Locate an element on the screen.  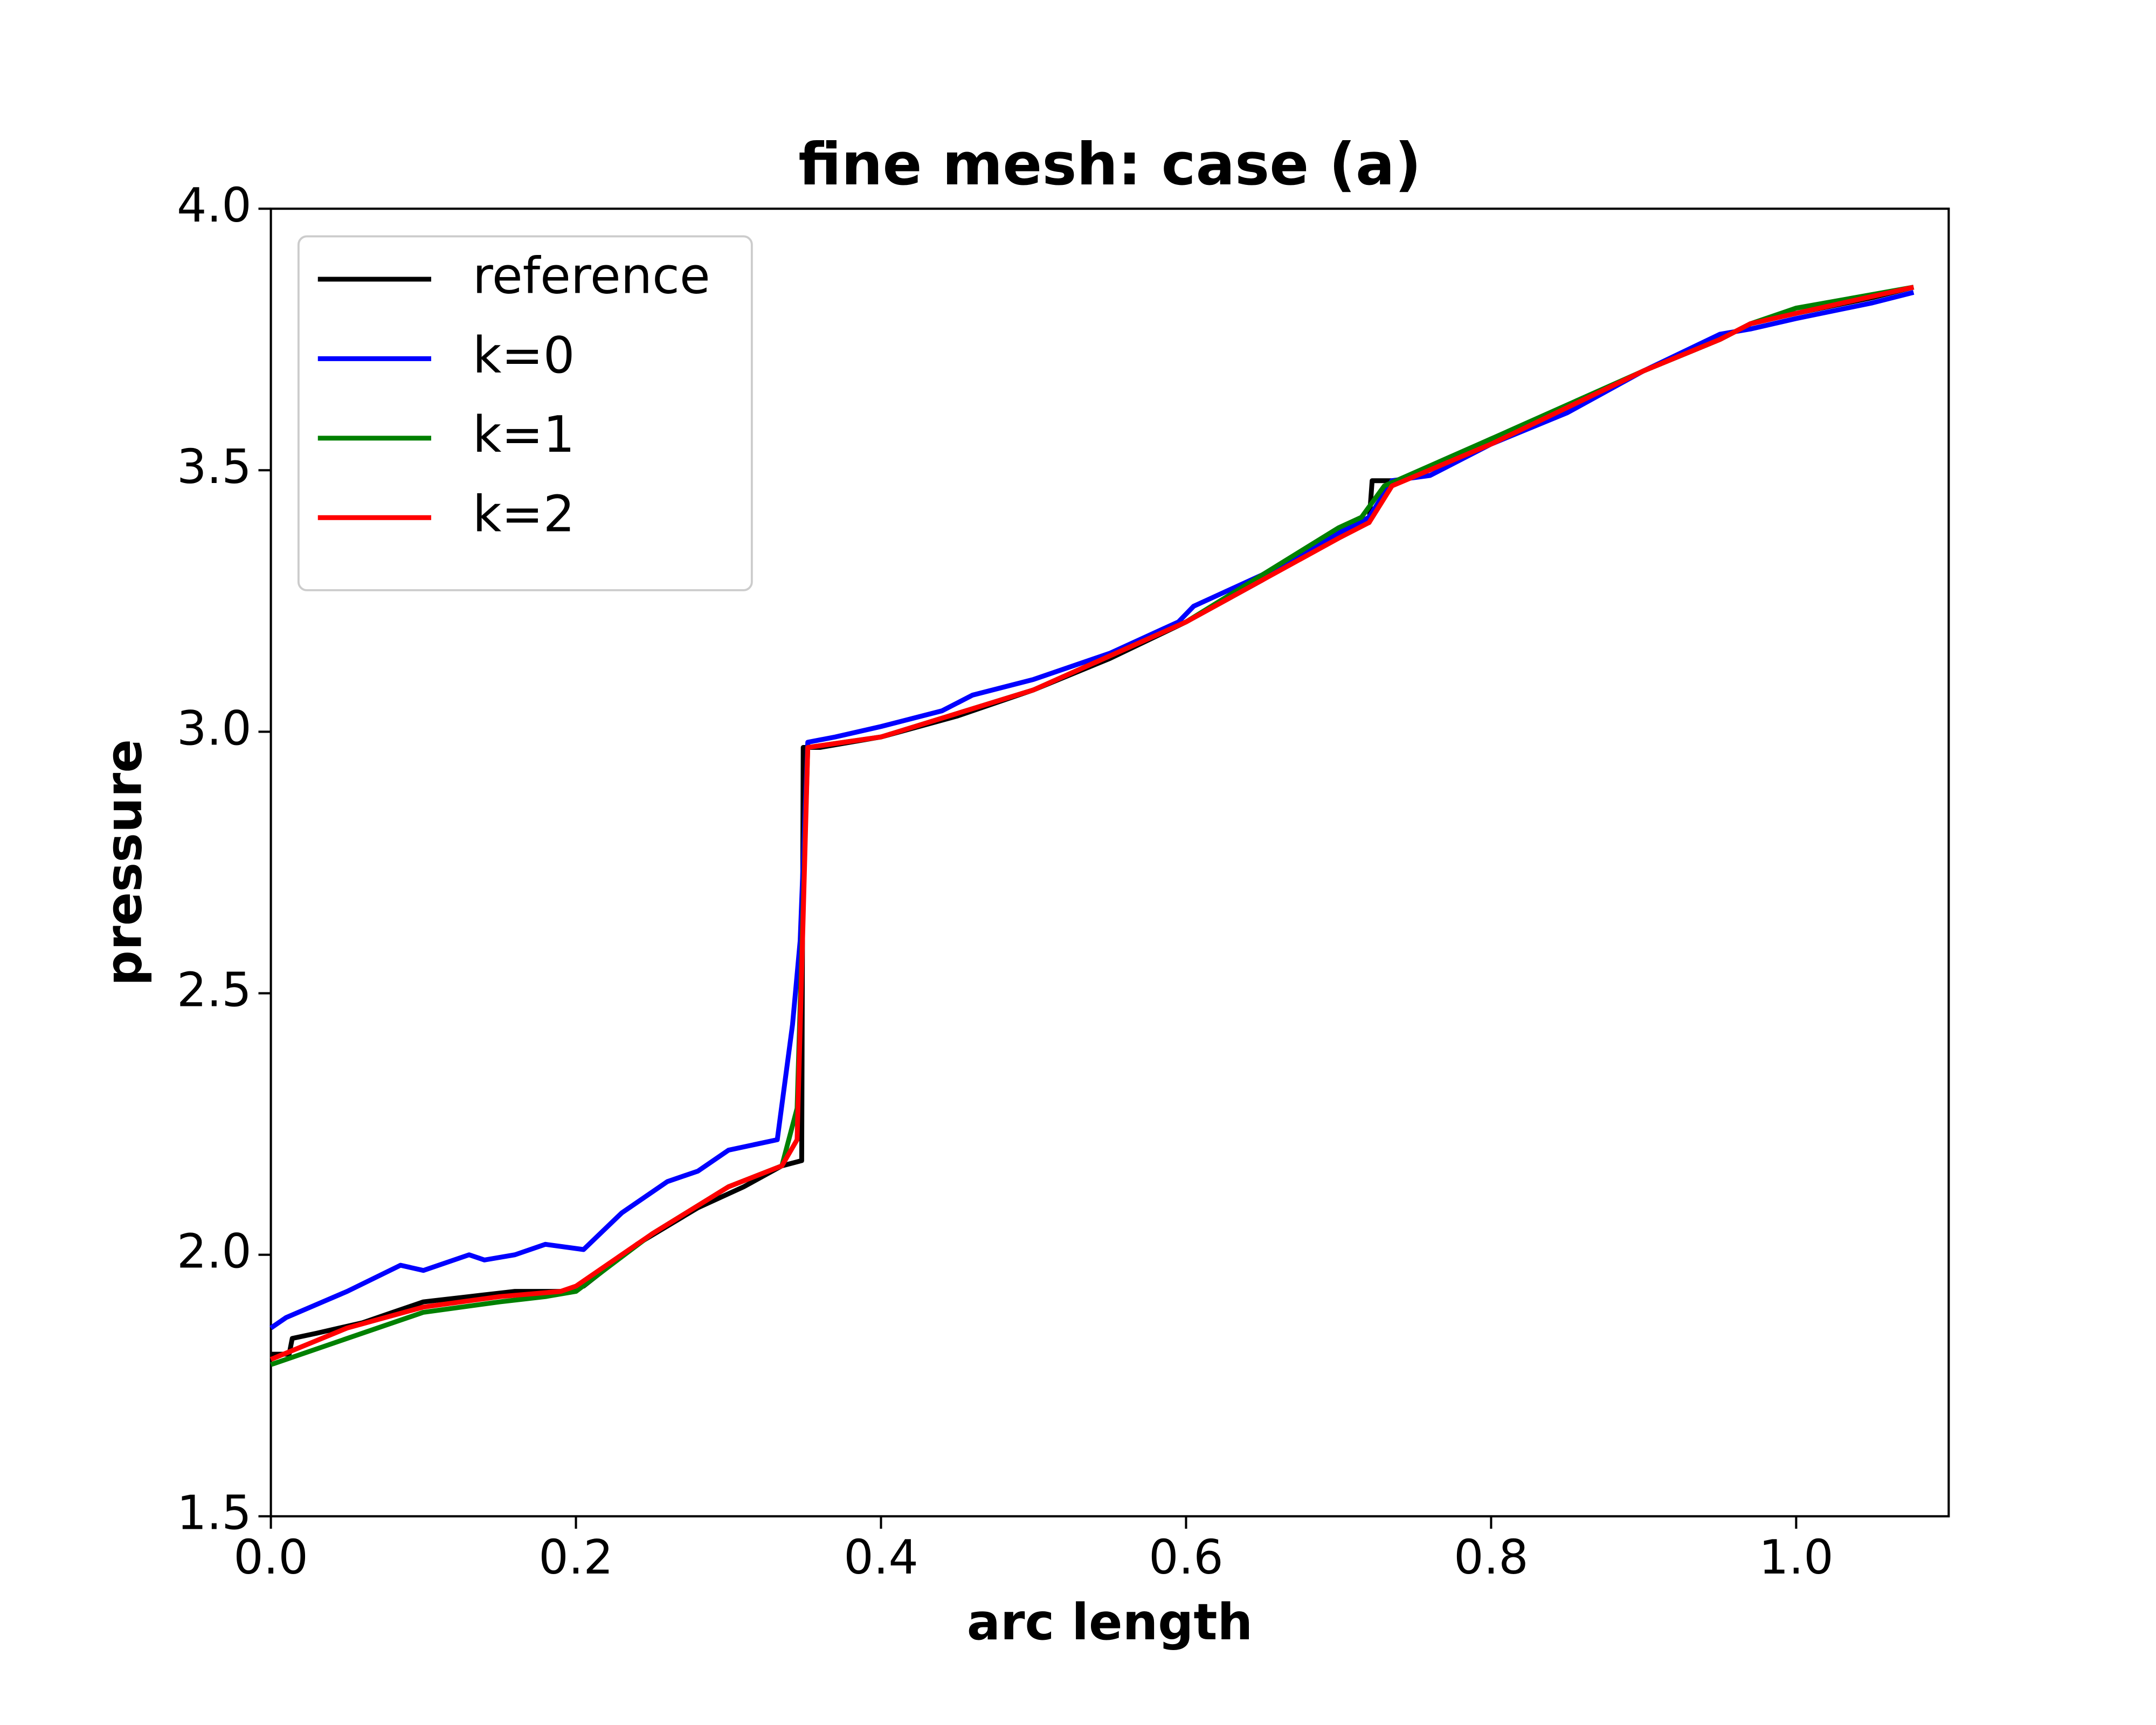
x-tick-label: 0.2 is located at coordinates (575, 1557).